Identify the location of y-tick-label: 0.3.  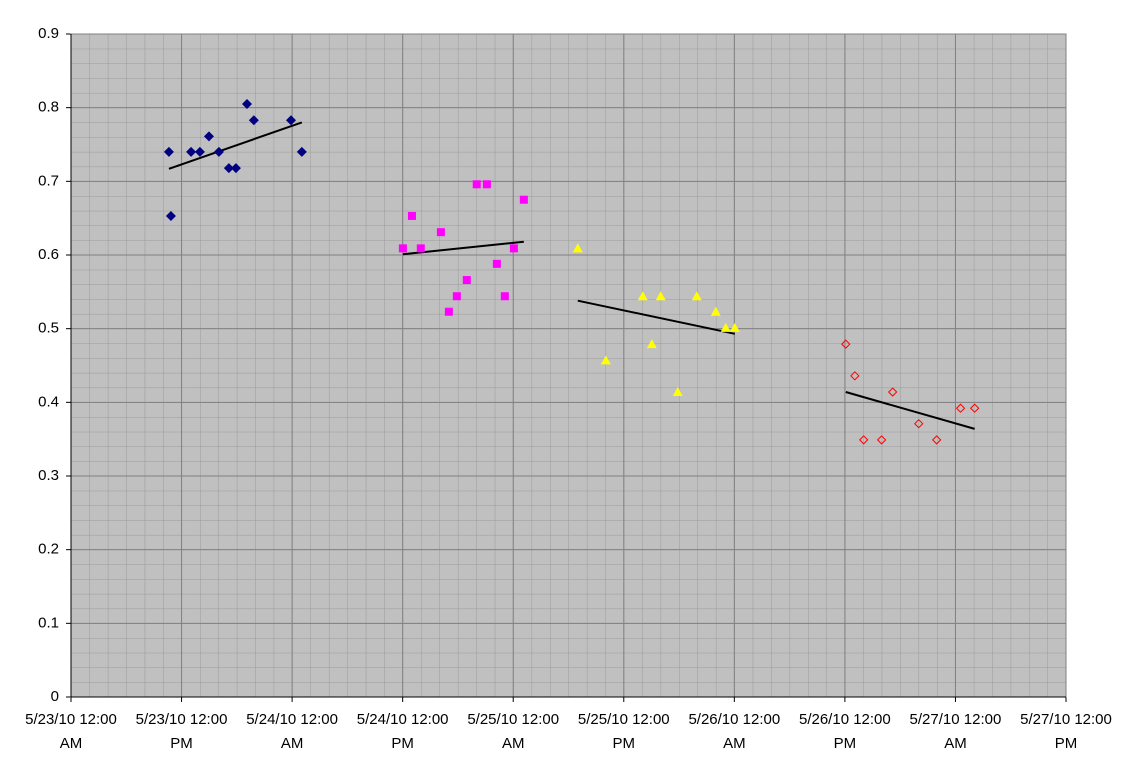
(48, 475).